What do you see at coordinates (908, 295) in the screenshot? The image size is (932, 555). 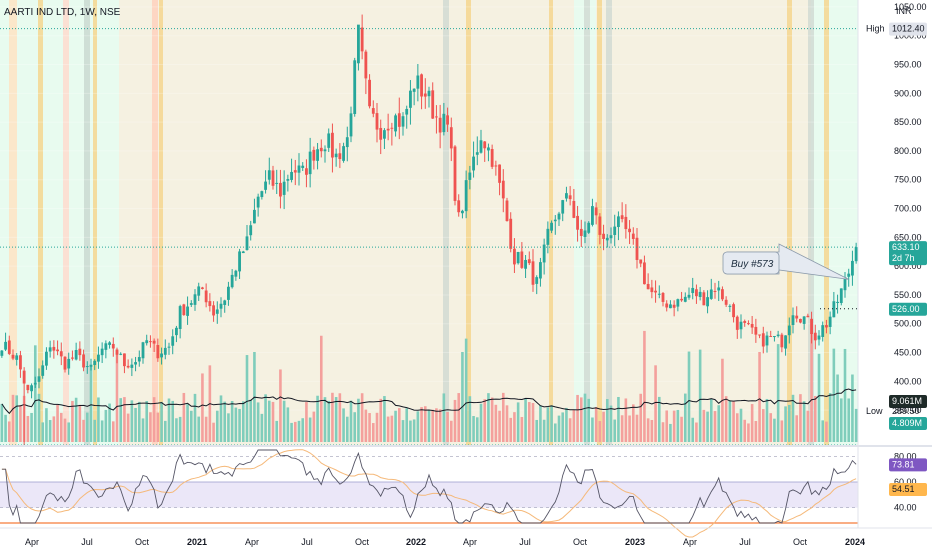 I see `y-tick-label: 550.00` at bounding box center [908, 295].